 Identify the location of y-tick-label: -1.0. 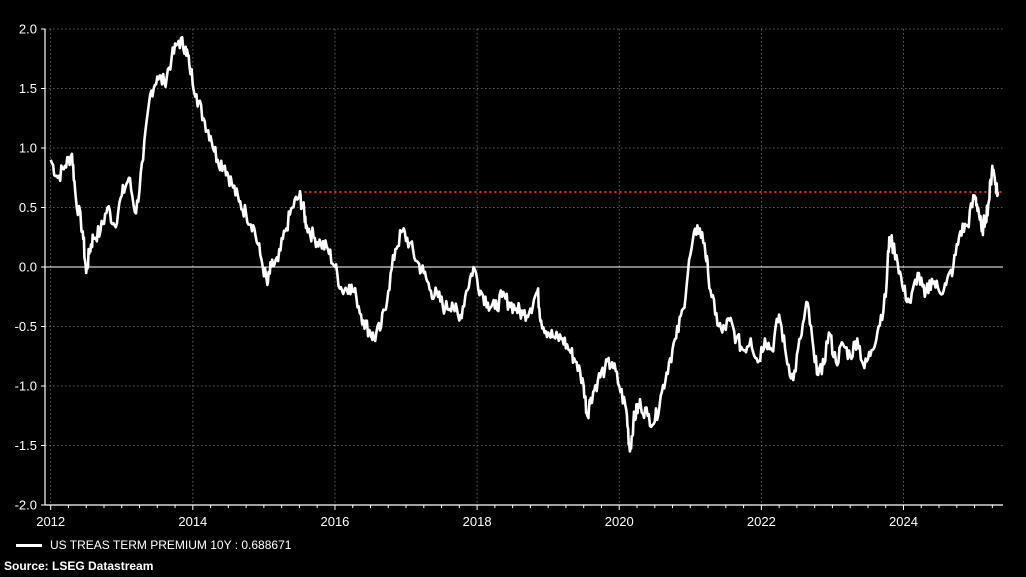
(26, 386).